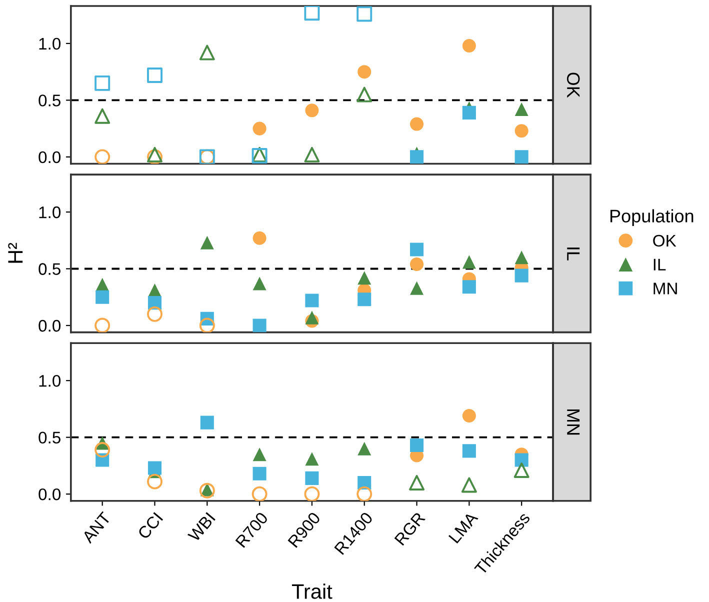 The image size is (709, 602). What do you see at coordinates (652, 217) in the screenshot?
I see `legend-title: Population` at bounding box center [652, 217].